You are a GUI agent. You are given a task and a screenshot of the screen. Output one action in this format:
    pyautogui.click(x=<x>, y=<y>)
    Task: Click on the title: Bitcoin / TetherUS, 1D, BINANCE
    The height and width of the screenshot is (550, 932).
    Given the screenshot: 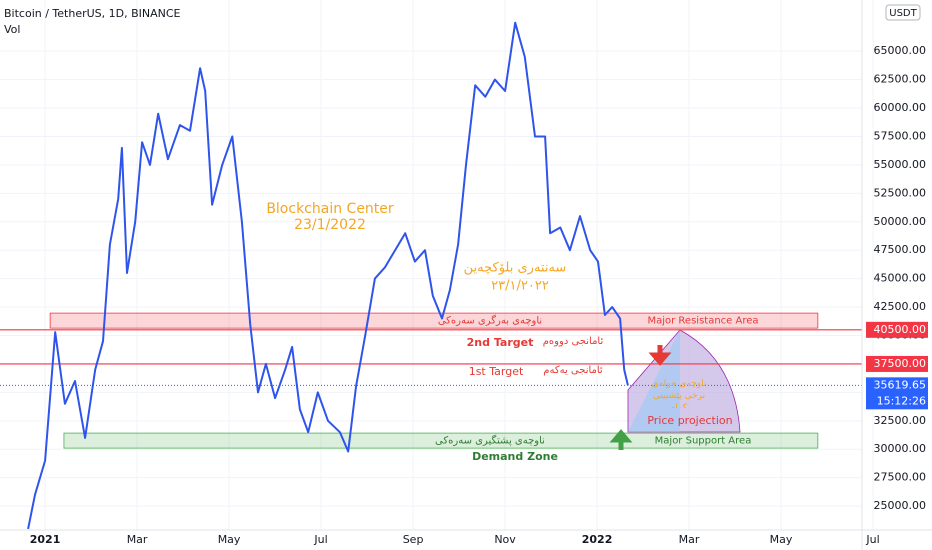 What is the action you would take?
    pyautogui.click(x=92, y=13)
    